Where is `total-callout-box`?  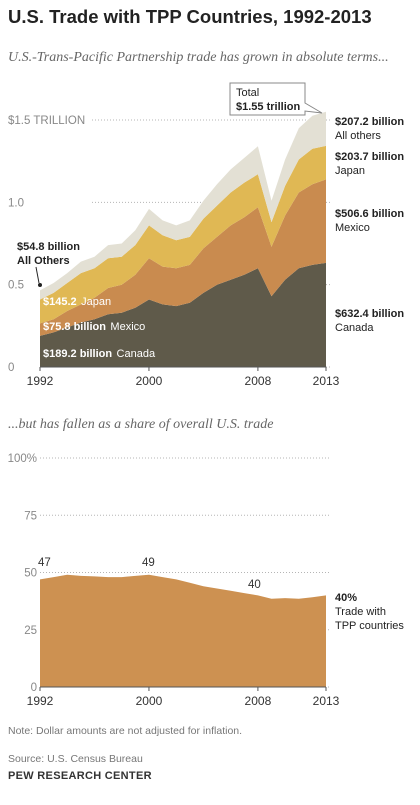
total-callout-box is located at coordinates (276, 99).